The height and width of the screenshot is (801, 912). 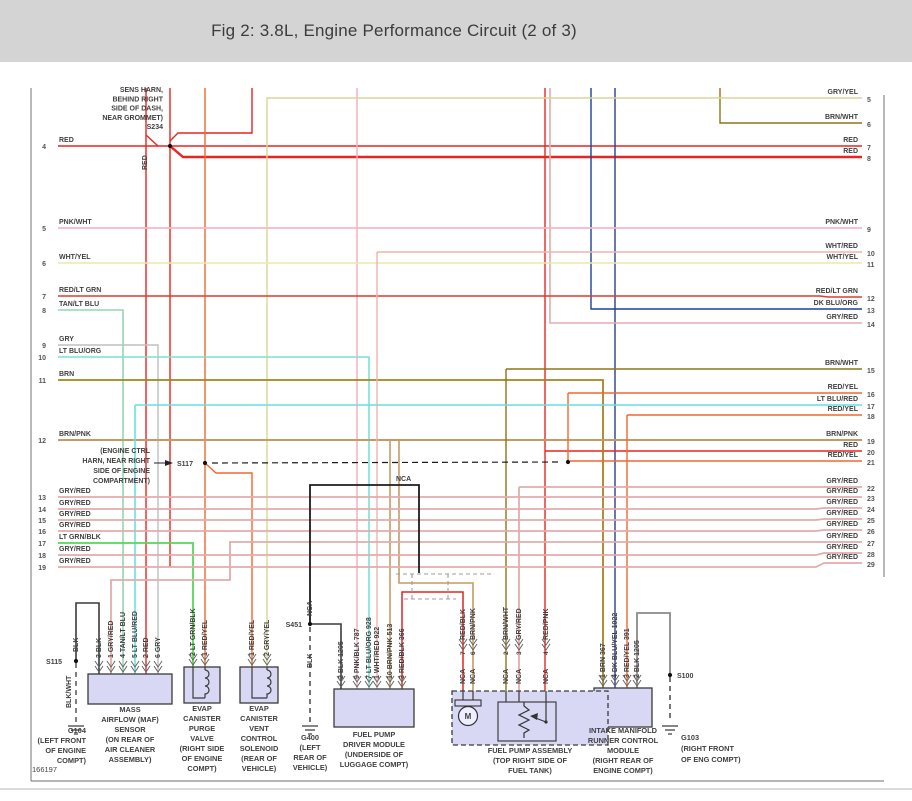 What do you see at coordinates (193, 632) in the screenshot?
I see `pin-label: 2 LT GRN/BLK` at bounding box center [193, 632].